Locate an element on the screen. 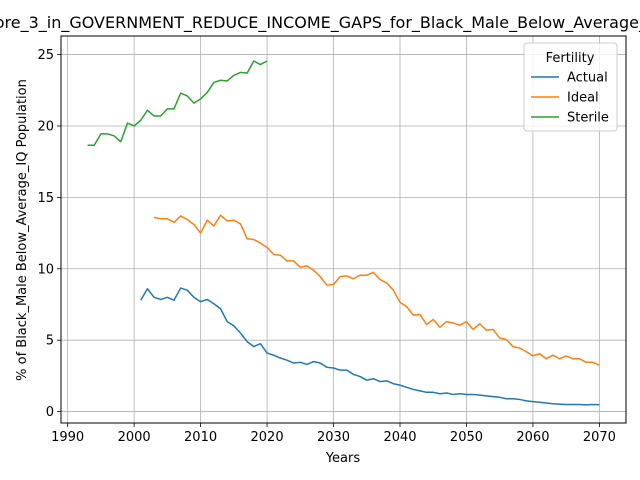 This screenshot has width=640, height=480. legend: Fertility Actual Ideal Sterile is located at coordinates (570, 87).